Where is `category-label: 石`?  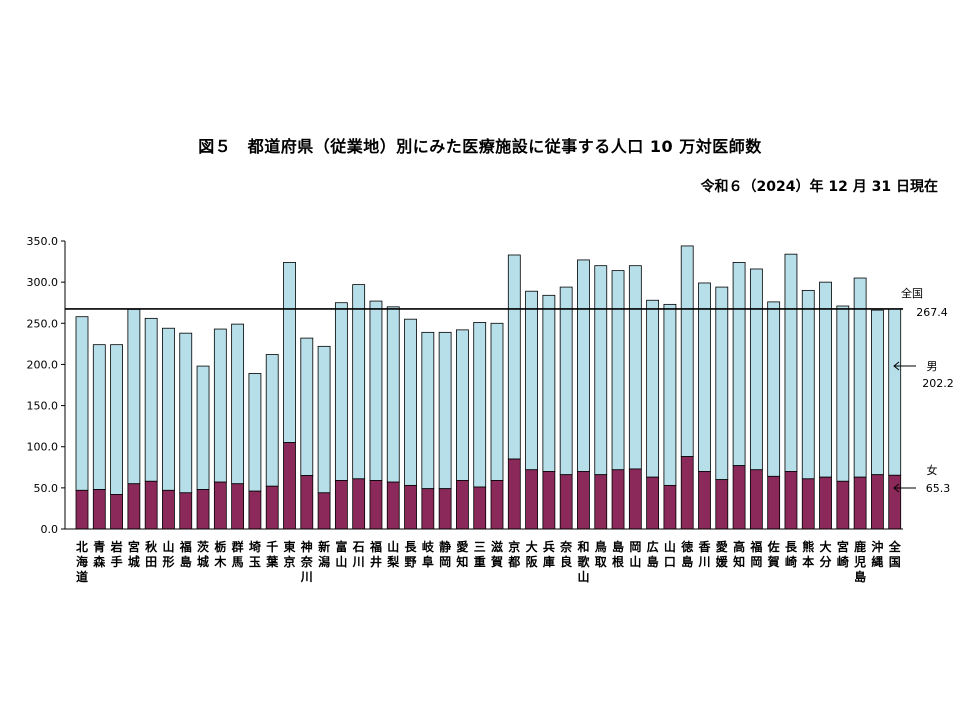 category-label: 石 is located at coordinates (358, 547).